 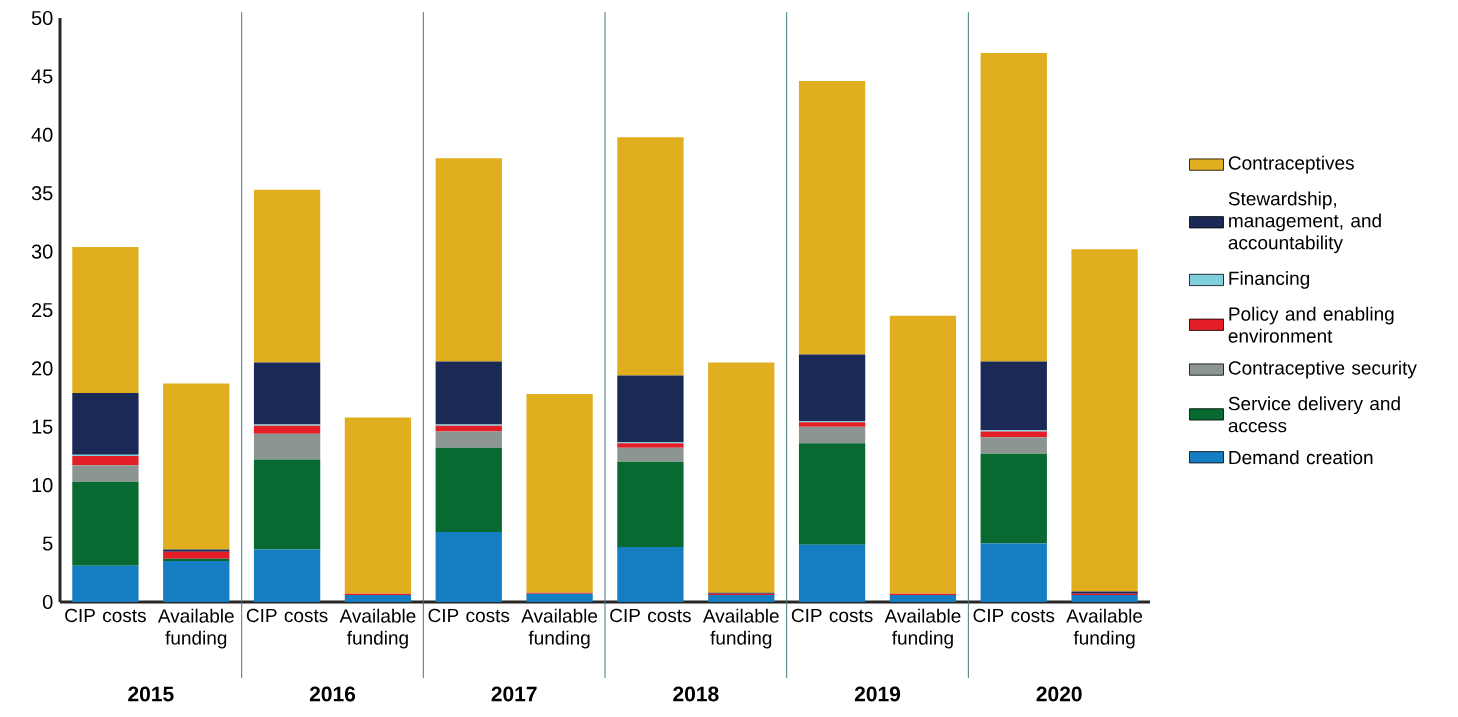 What do you see at coordinates (877, 694) in the screenshot?
I see `text: 2019` at bounding box center [877, 694].